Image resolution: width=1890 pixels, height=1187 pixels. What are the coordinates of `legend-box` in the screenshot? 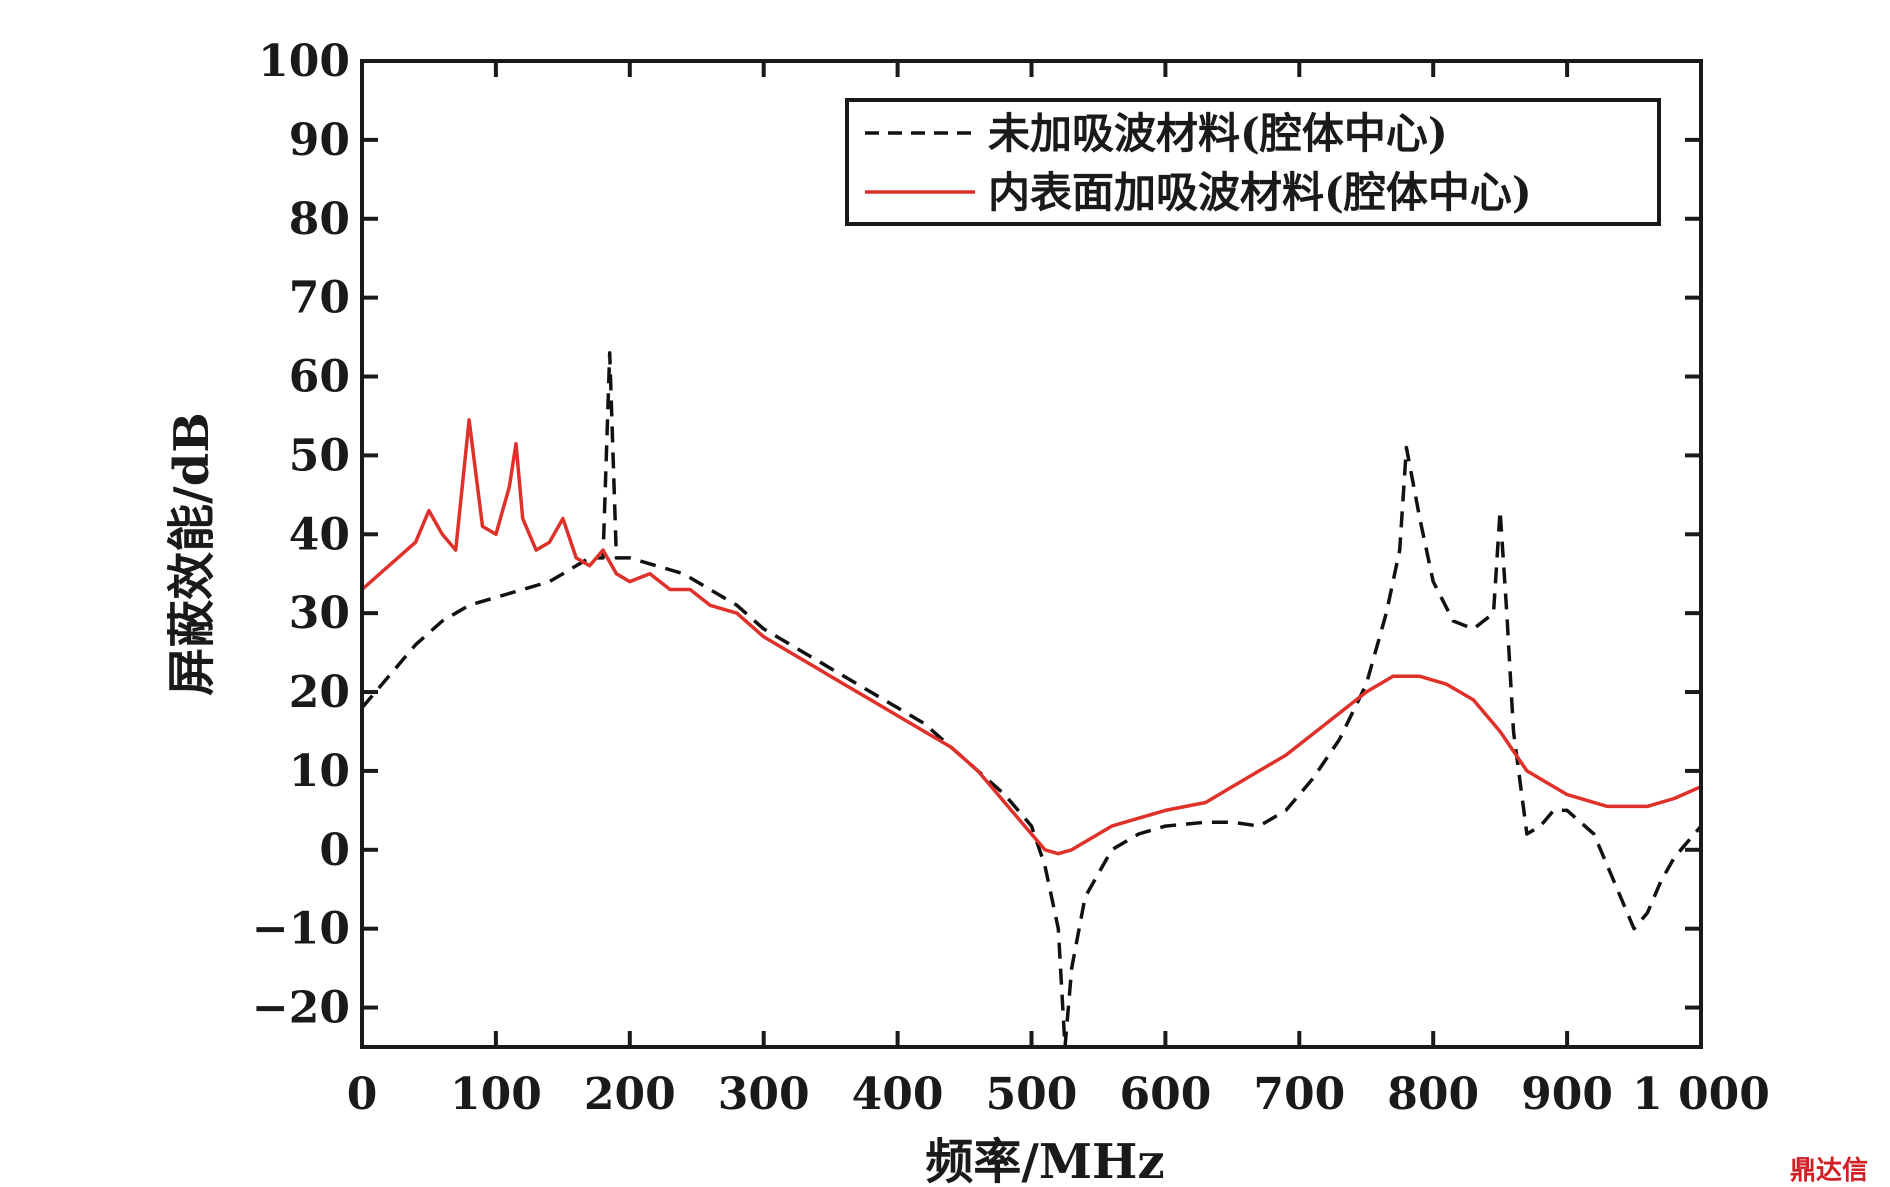 It's located at (1253, 162).